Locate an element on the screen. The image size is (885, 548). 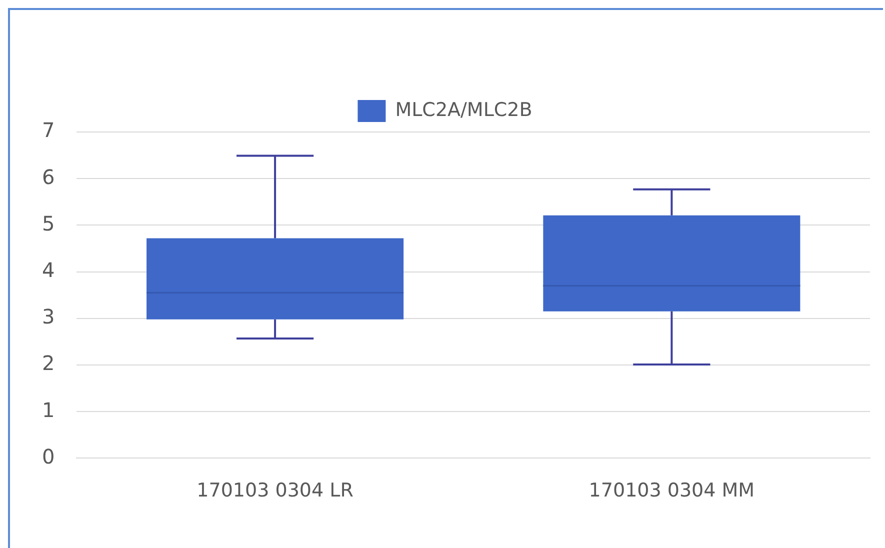
y-tick-label: 1 is located at coordinates (48, 410).